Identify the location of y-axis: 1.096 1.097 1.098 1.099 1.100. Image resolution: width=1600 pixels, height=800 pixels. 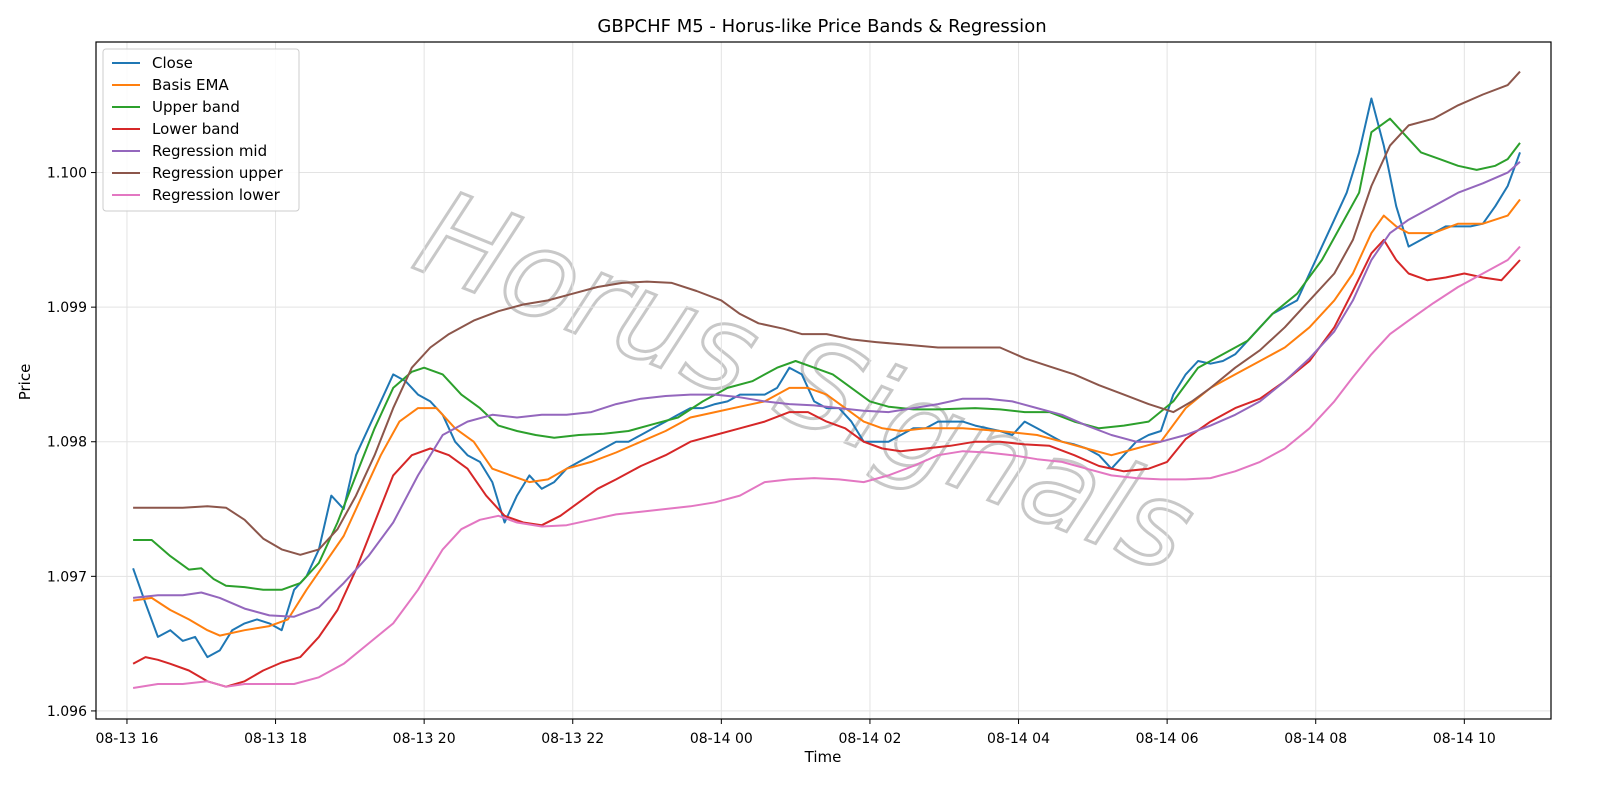
(71, 443).